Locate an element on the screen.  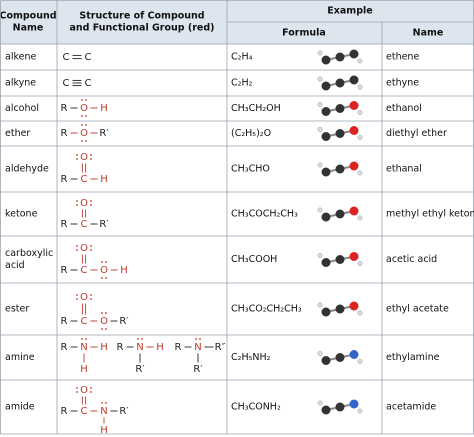
compound-name: carboxylic is located at coordinates (29, 253).